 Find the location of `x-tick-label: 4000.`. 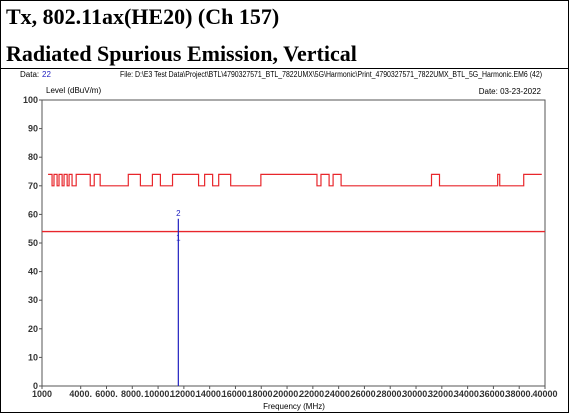

x-tick-label: 4000. is located at coordinates (80, 394).